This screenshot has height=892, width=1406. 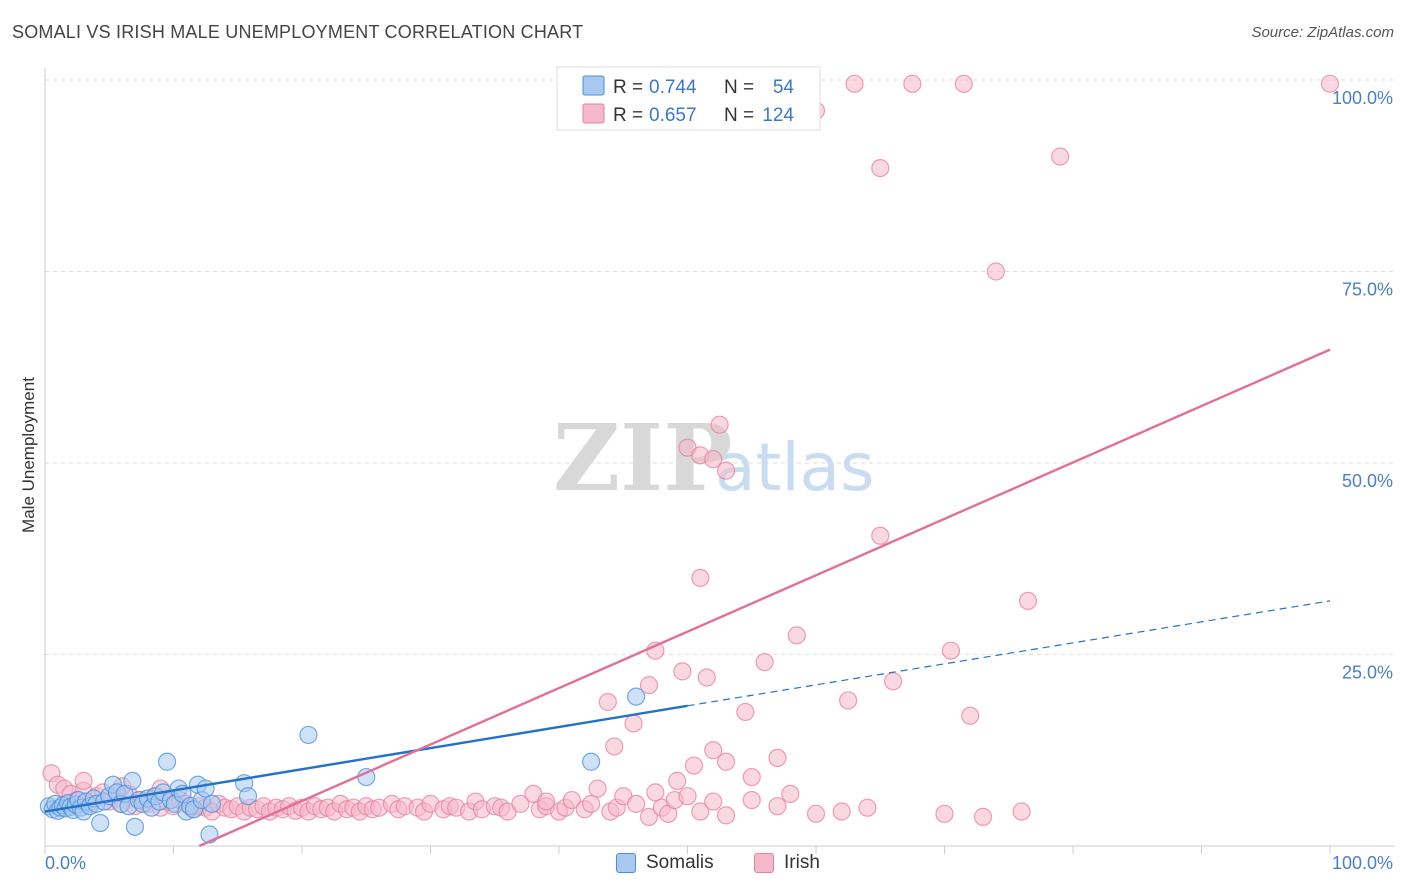 What do you see at coordinates (673, 115) in the screenshot?
I see `legend-irish-r-value: 0.657` at bounding box center [673, 115].